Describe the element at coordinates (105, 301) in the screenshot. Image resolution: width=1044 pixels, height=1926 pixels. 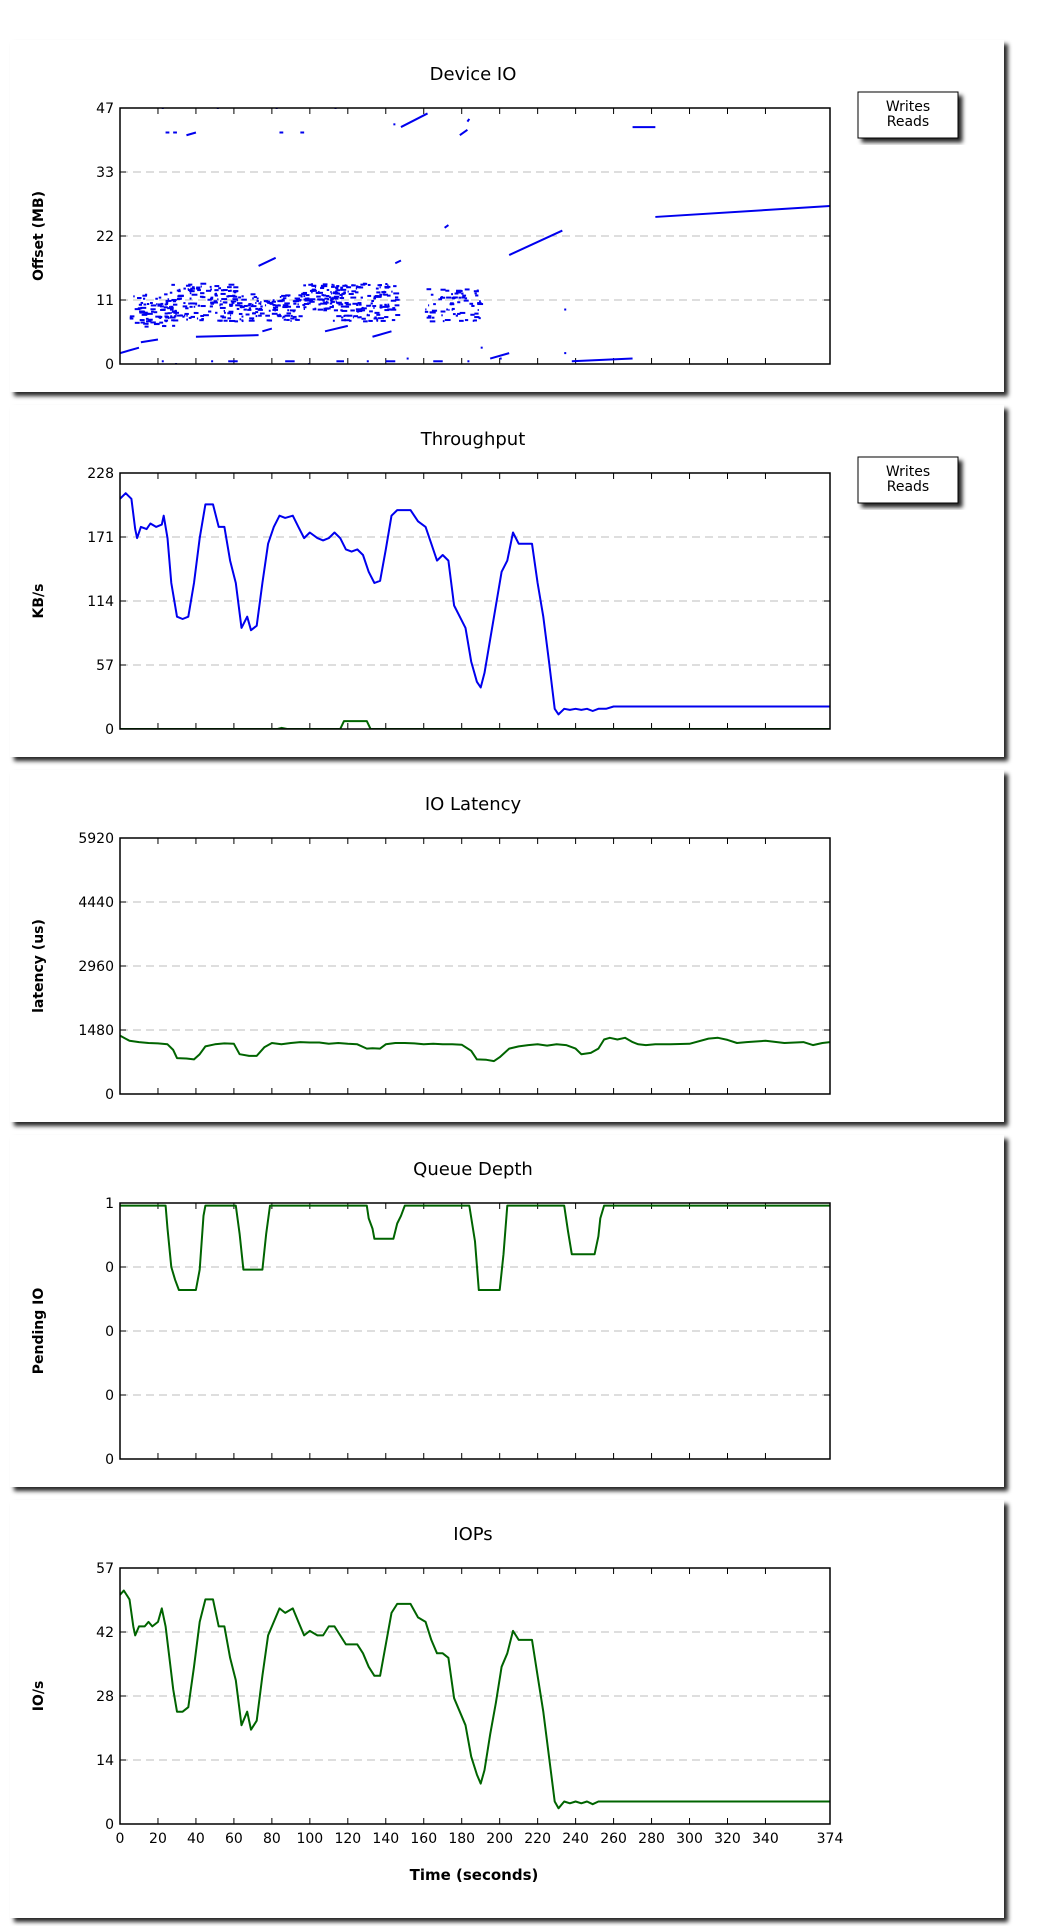
I see `y-tick-label: 11` at that location.